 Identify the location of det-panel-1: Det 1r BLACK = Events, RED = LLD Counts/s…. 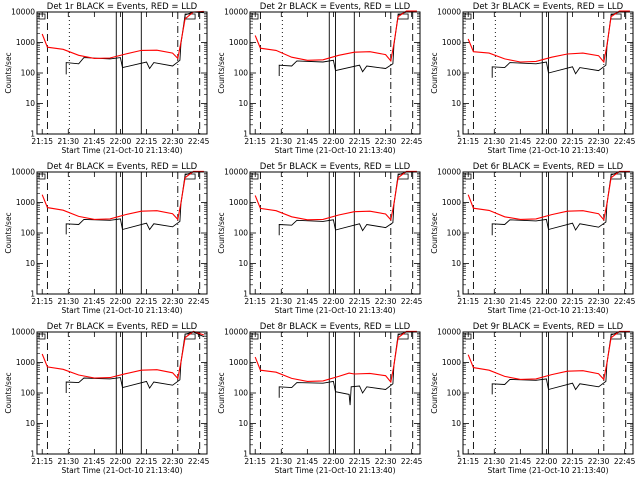
(107, 78).